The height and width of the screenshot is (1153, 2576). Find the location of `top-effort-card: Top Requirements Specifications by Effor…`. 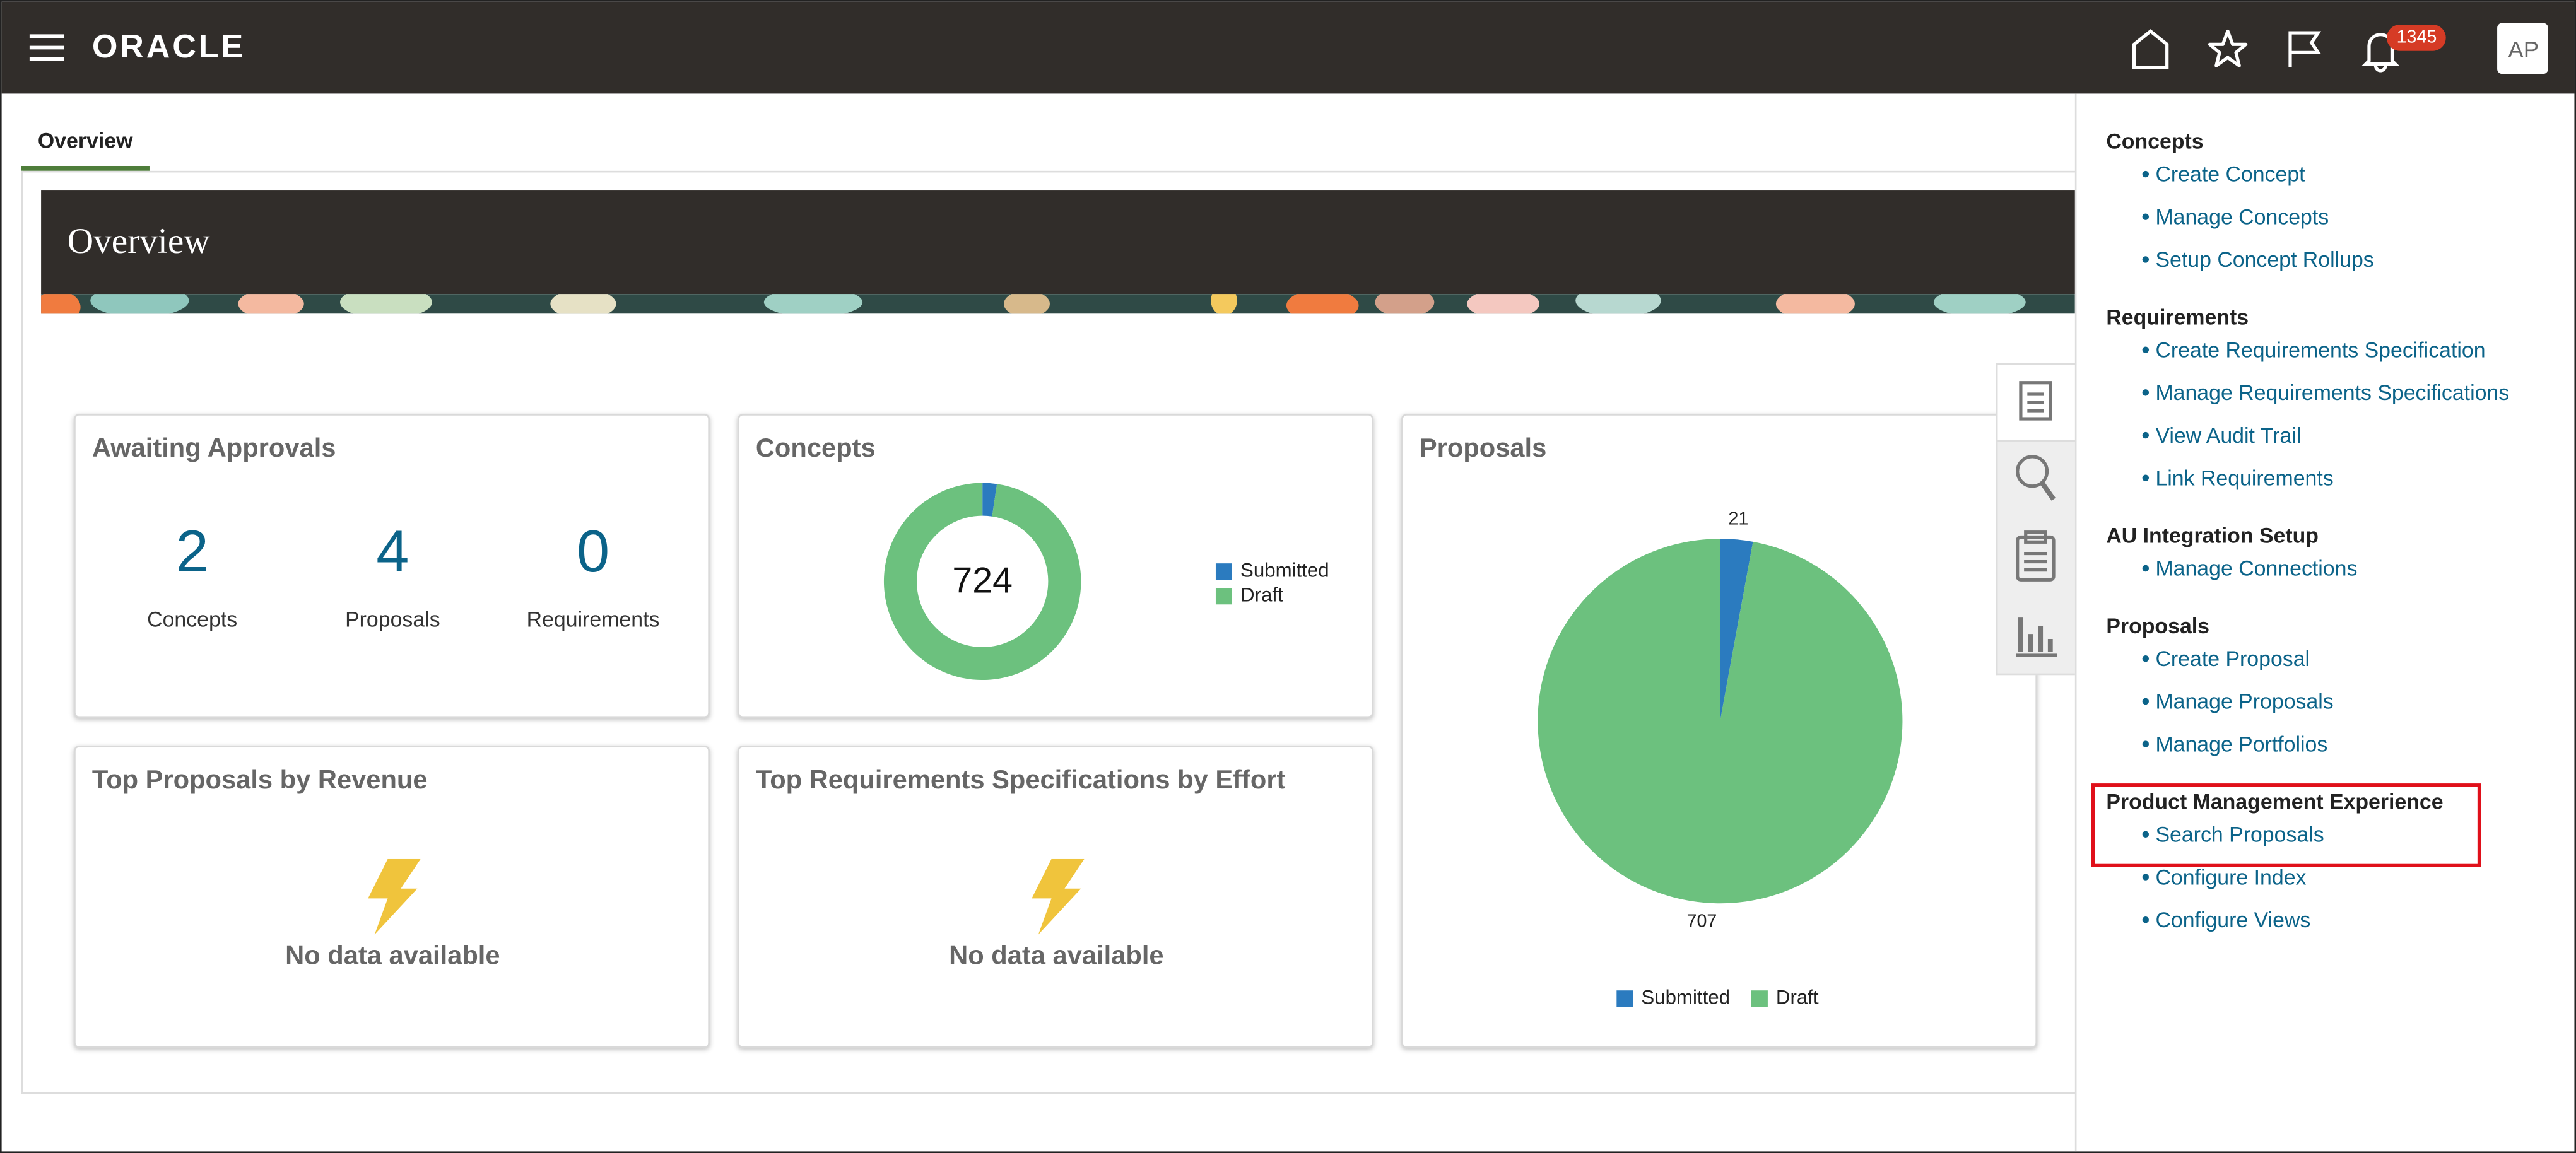

top-effort-card: Top Requirements Specifications by Effor… is located at coordinates (1055, 897).